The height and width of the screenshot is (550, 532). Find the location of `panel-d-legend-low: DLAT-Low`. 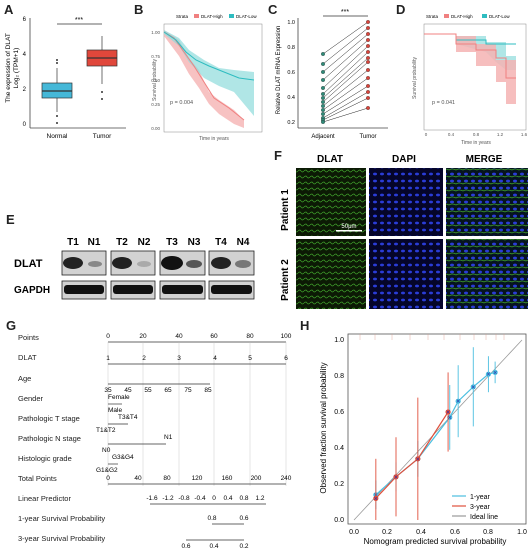

panel-d-legend-low: DLAT-Low is located at coordinates (499, 16).